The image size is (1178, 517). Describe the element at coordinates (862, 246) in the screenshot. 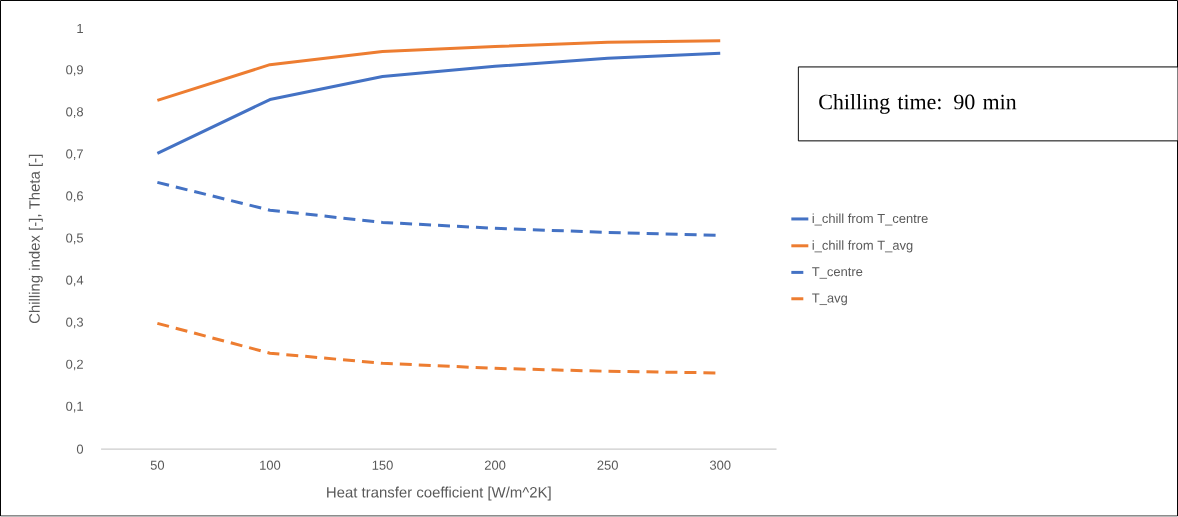

I see `legend-label: i_chill from T_avg` at that location.